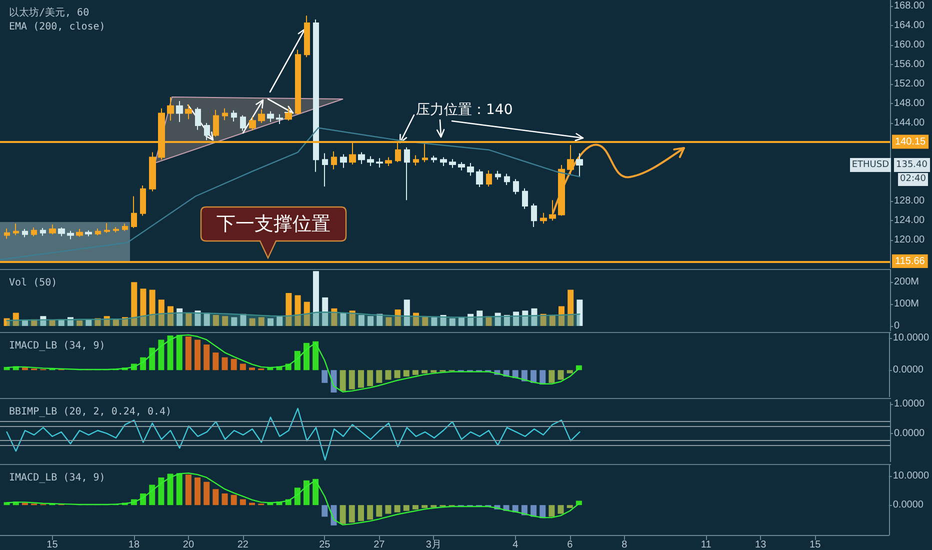 The image size is (932, 550). I want to click on text: Vol (50), so click(33, 283).